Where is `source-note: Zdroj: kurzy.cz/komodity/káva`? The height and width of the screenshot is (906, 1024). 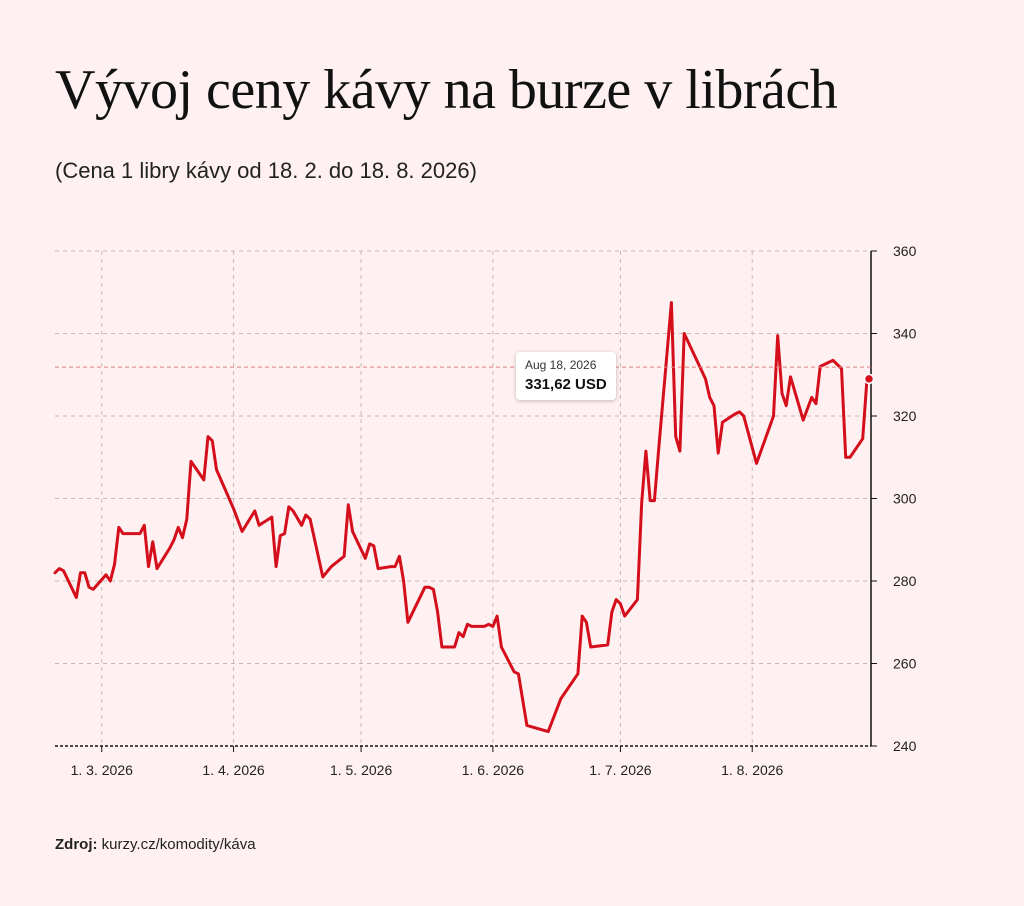 source-note: Zdroj: kurzy.cz/komodity/káva is located at coordinates (155, 844).